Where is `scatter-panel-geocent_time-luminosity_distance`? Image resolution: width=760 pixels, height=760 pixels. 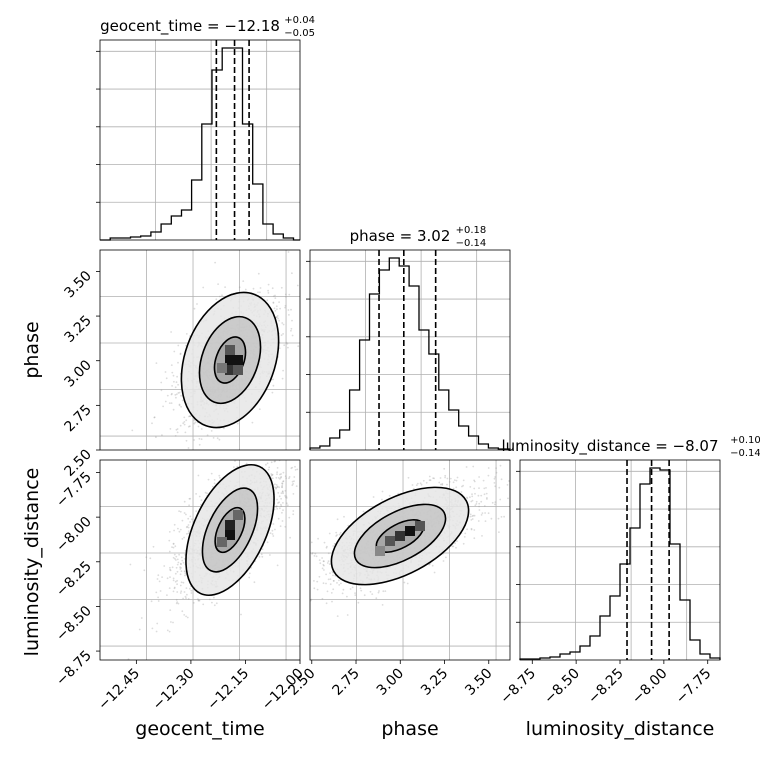 scatter-panel-geocent_time-luminosity_distance is located at coordinates (200, 560).